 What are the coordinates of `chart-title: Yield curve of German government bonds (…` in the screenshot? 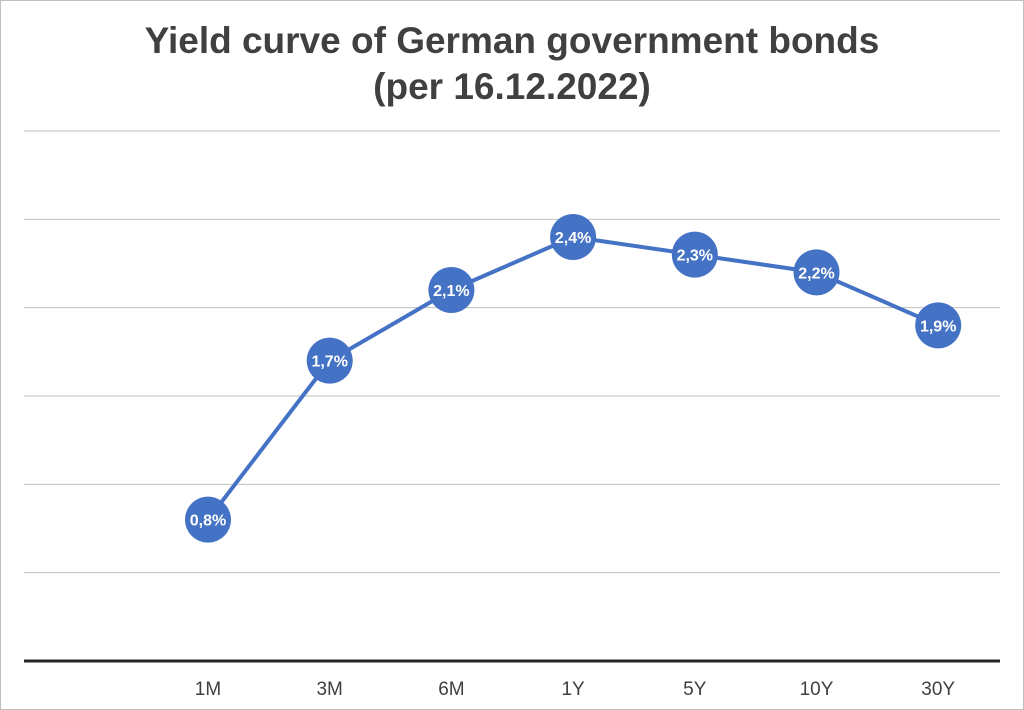 It's located at (512, 64).